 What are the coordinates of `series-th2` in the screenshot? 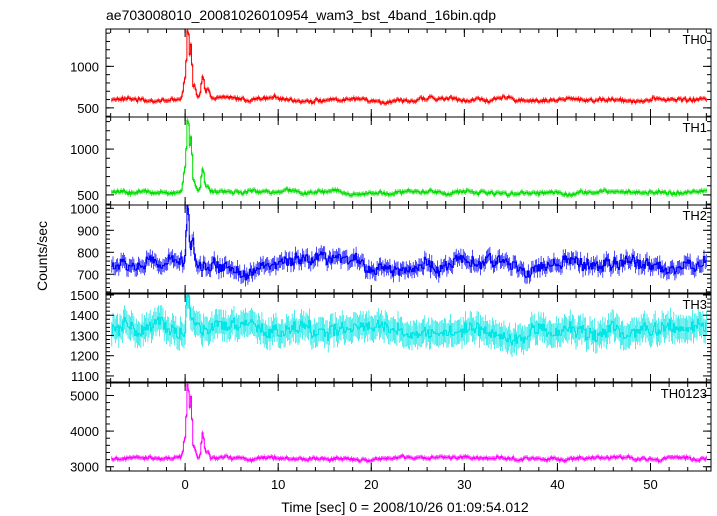 It's located at (409, 246).